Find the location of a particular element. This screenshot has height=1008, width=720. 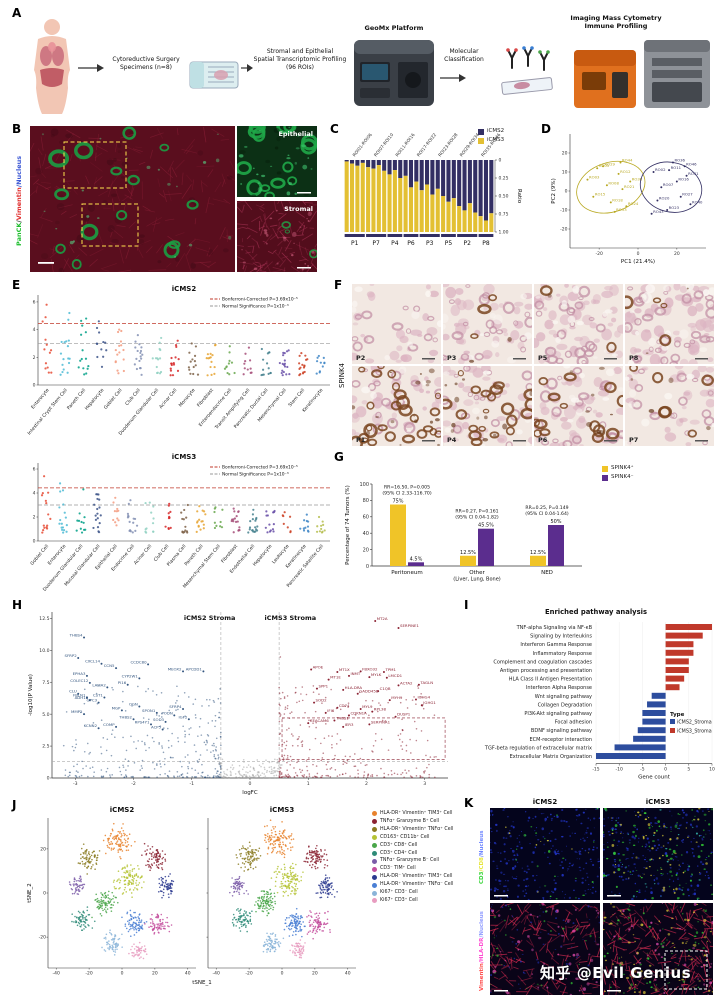

ihc-image-P1: P1 is located at coordinates (396, 406).